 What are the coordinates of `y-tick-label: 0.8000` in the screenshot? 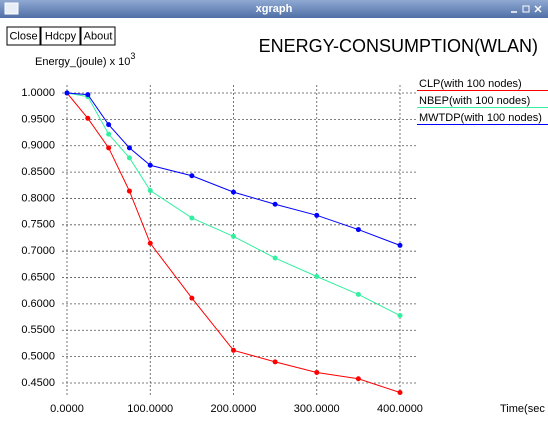 It's located at (38, 198).